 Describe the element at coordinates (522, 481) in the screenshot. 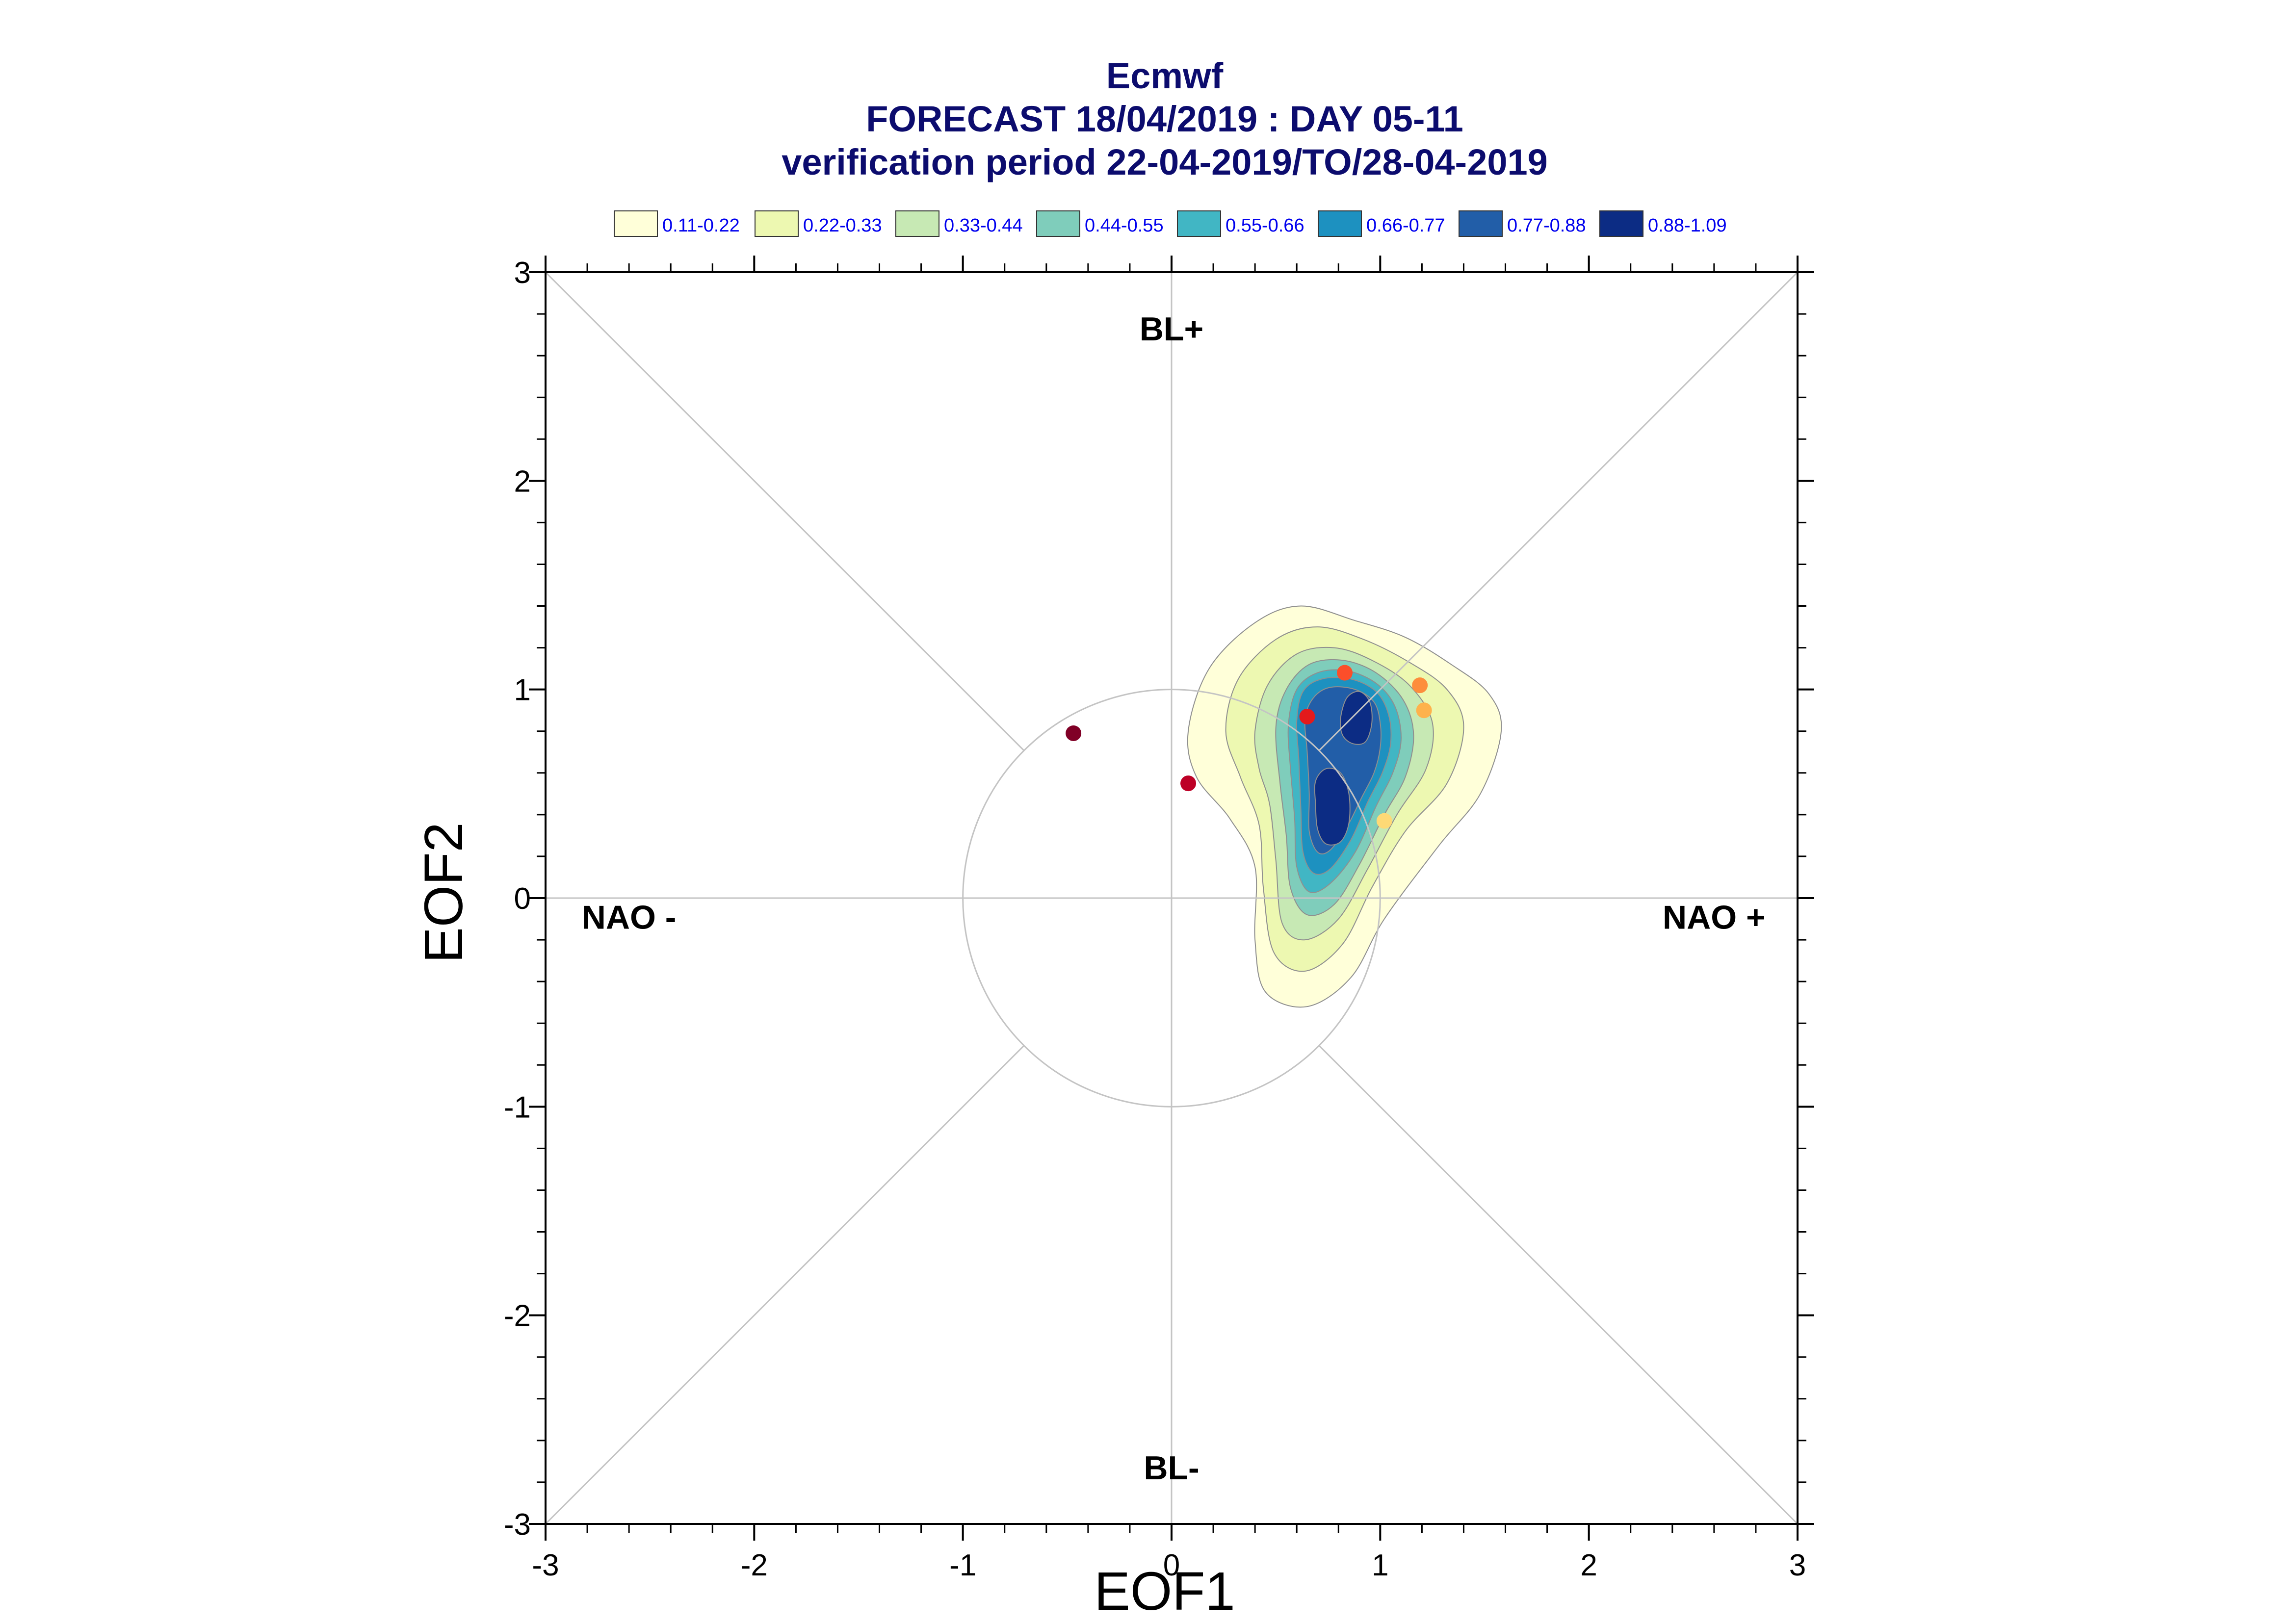

I see `y-tick-label: 2` at that location.